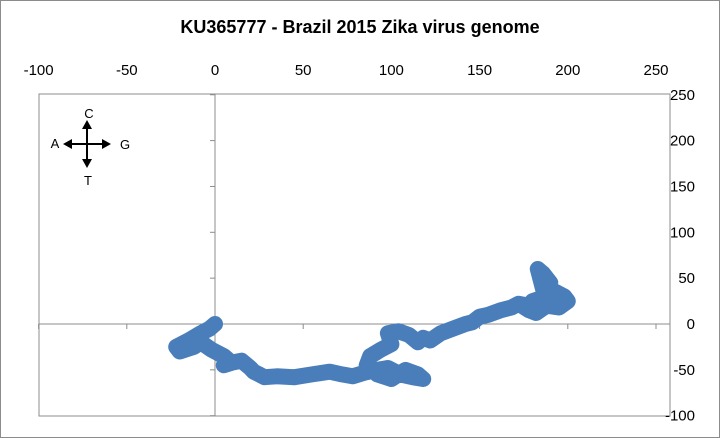  What do you see at coordinates (479, 70) in the screenshot?
I see `x-tick-label: 150` at bounding box center [479, 70].